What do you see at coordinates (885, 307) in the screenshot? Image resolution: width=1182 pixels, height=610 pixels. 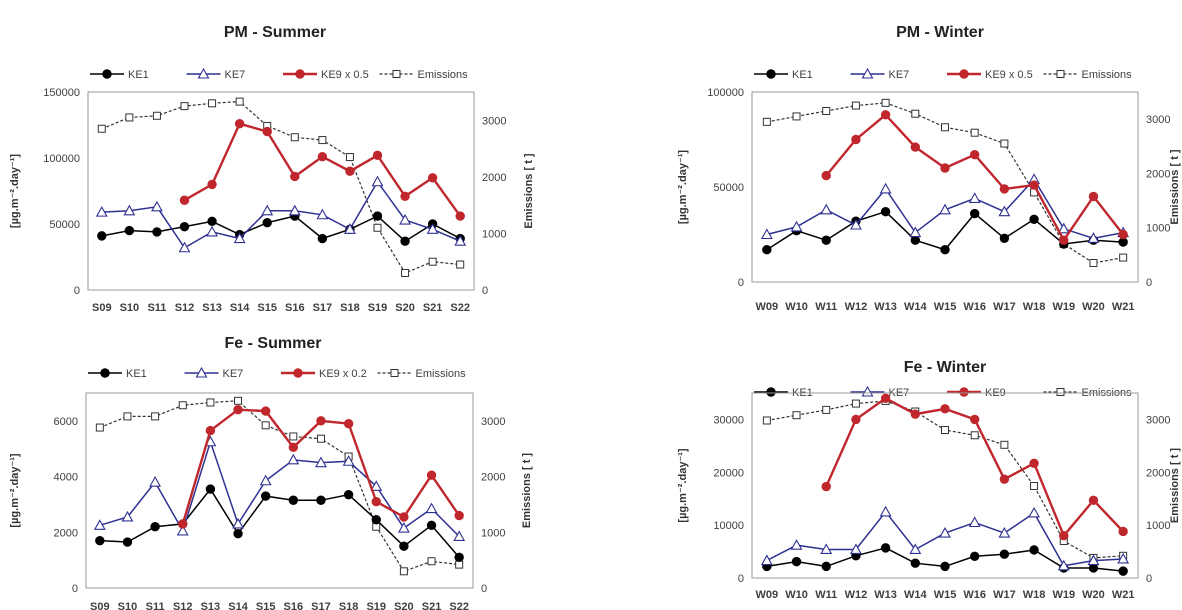 I see `x-tick-label: W13` at bounding box center [885, 307].